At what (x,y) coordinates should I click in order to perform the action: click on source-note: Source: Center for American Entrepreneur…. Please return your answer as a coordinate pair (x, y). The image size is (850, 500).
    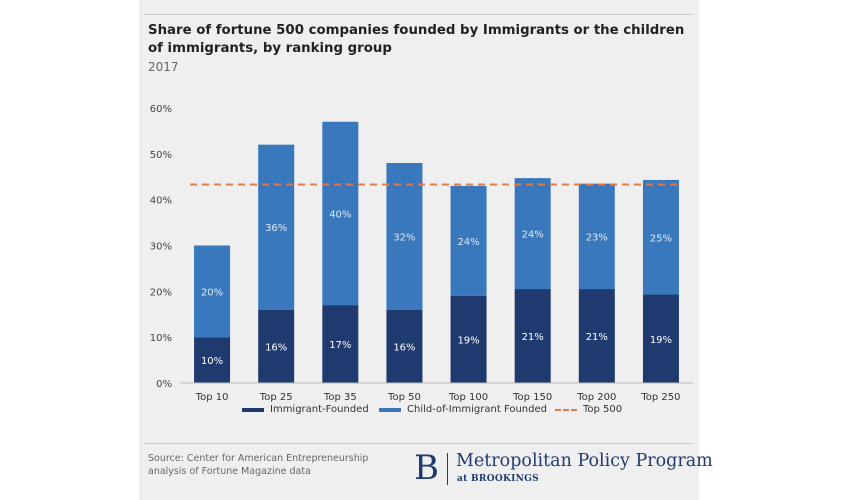
    Looking at the image, I should click on (258, 465).